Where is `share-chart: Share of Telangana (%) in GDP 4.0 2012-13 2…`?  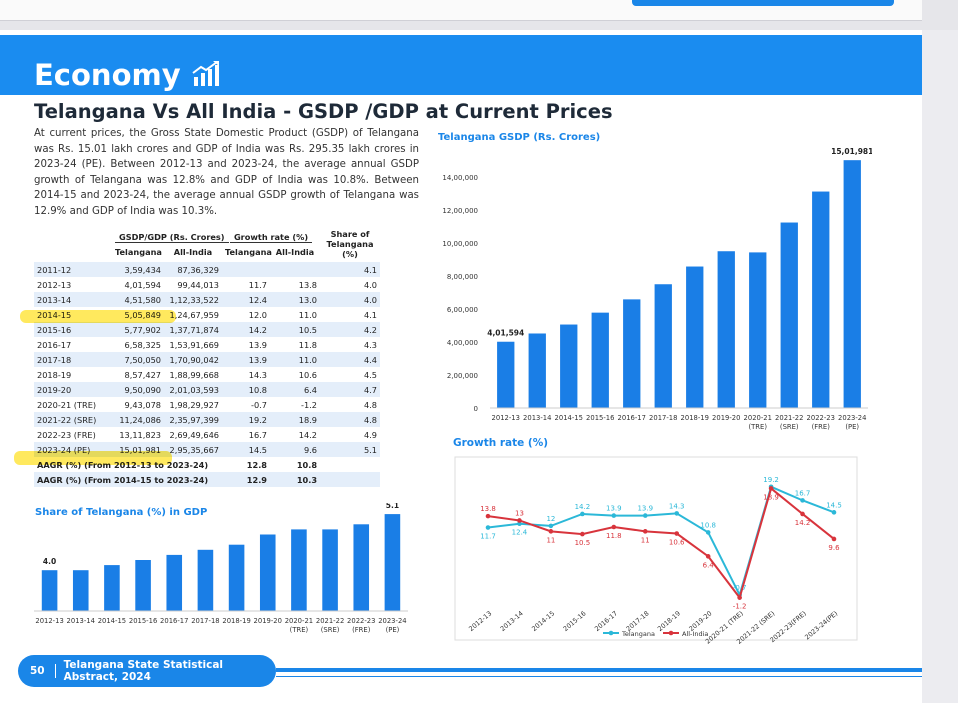
share-chart: Share of Telangana (%) in GDP 4.0 2012-13 2… is located at coordinates (221, 568).